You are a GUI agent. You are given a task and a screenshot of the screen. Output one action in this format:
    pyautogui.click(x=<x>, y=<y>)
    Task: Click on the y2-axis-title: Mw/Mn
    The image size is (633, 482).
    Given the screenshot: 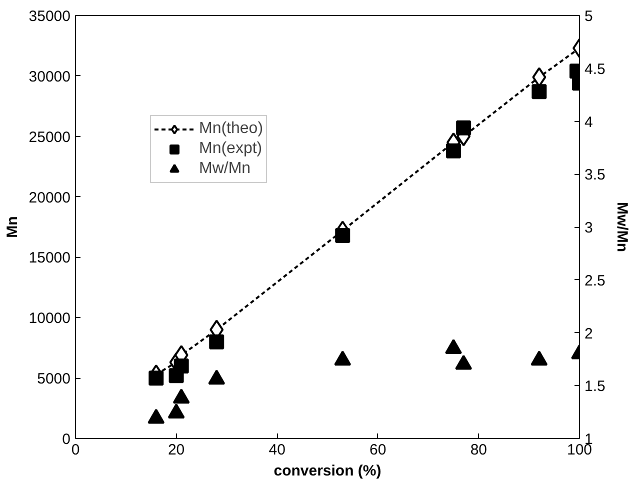 What is the action you would take?
    pyautogui.click(x=621, y=227)
    